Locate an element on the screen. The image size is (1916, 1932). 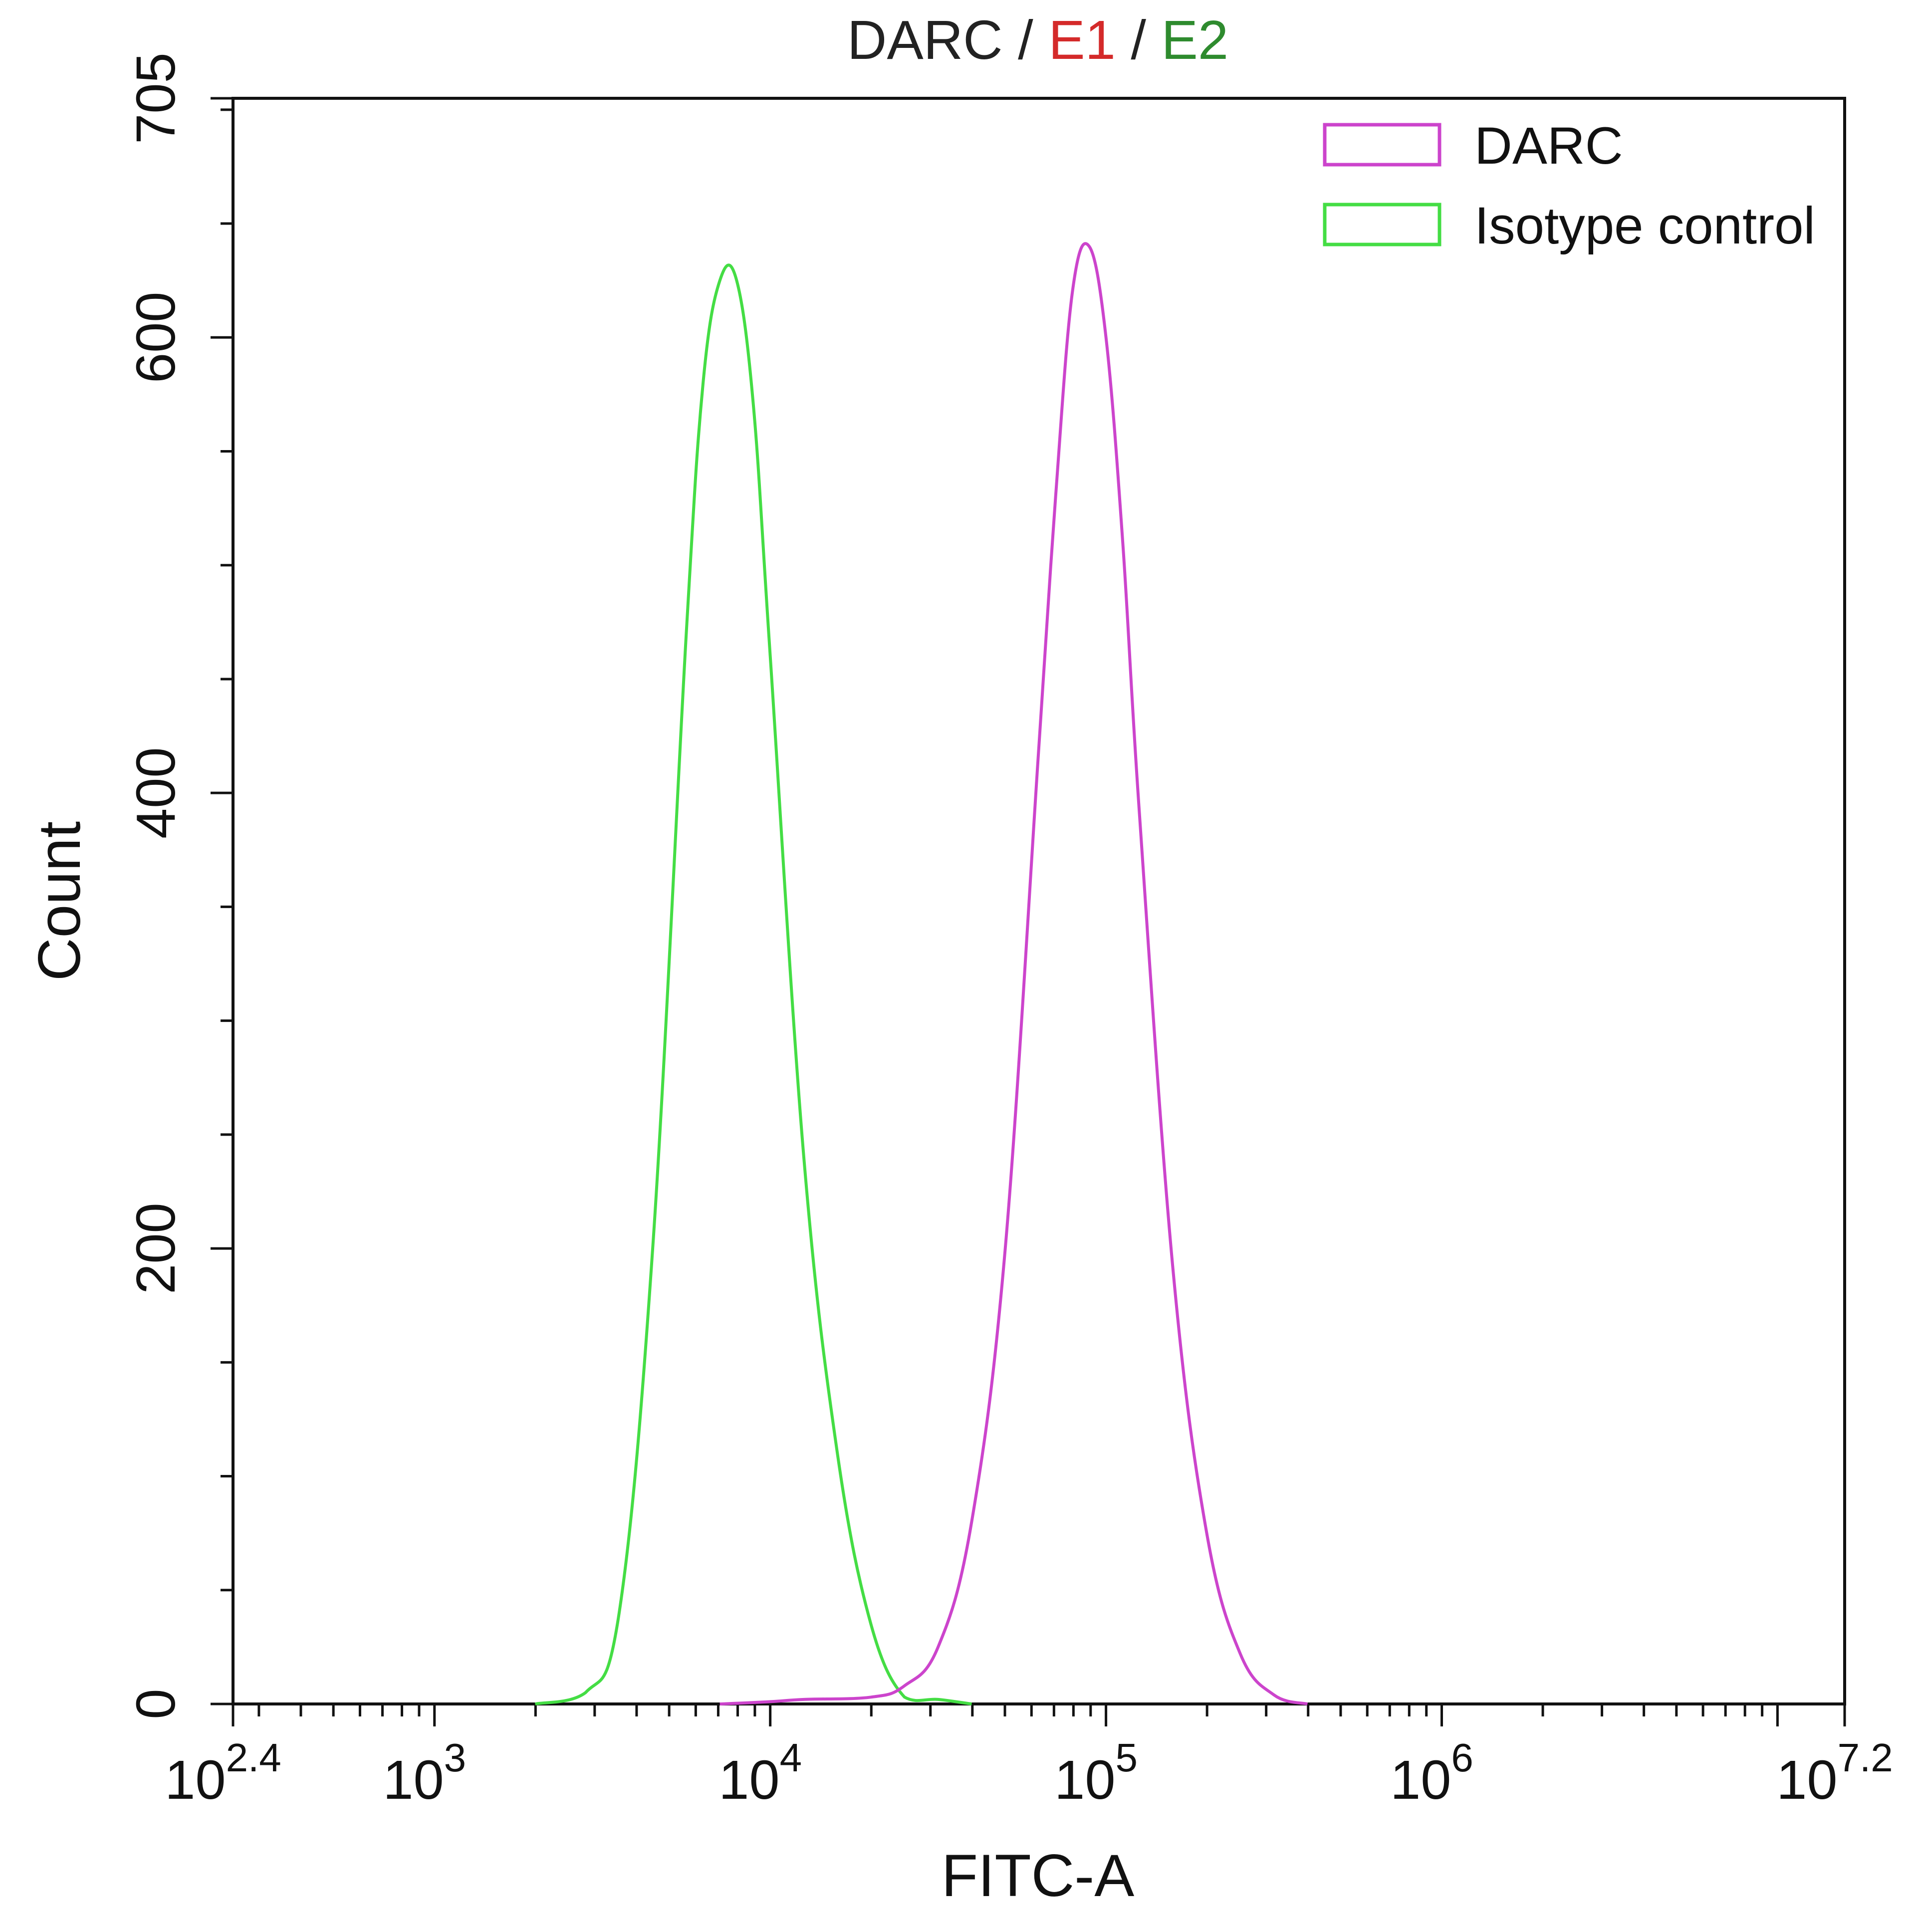
y-tick-label: 705 is located at coordinates (156, 98).